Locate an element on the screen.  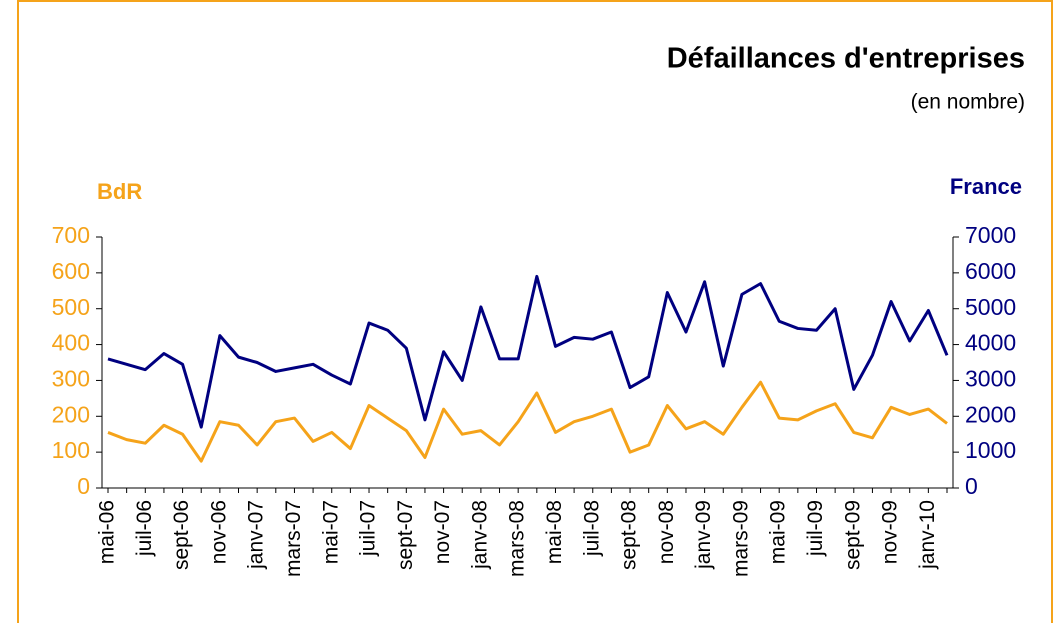
y-tick-label: 300 is located at coordinates (71, 379).